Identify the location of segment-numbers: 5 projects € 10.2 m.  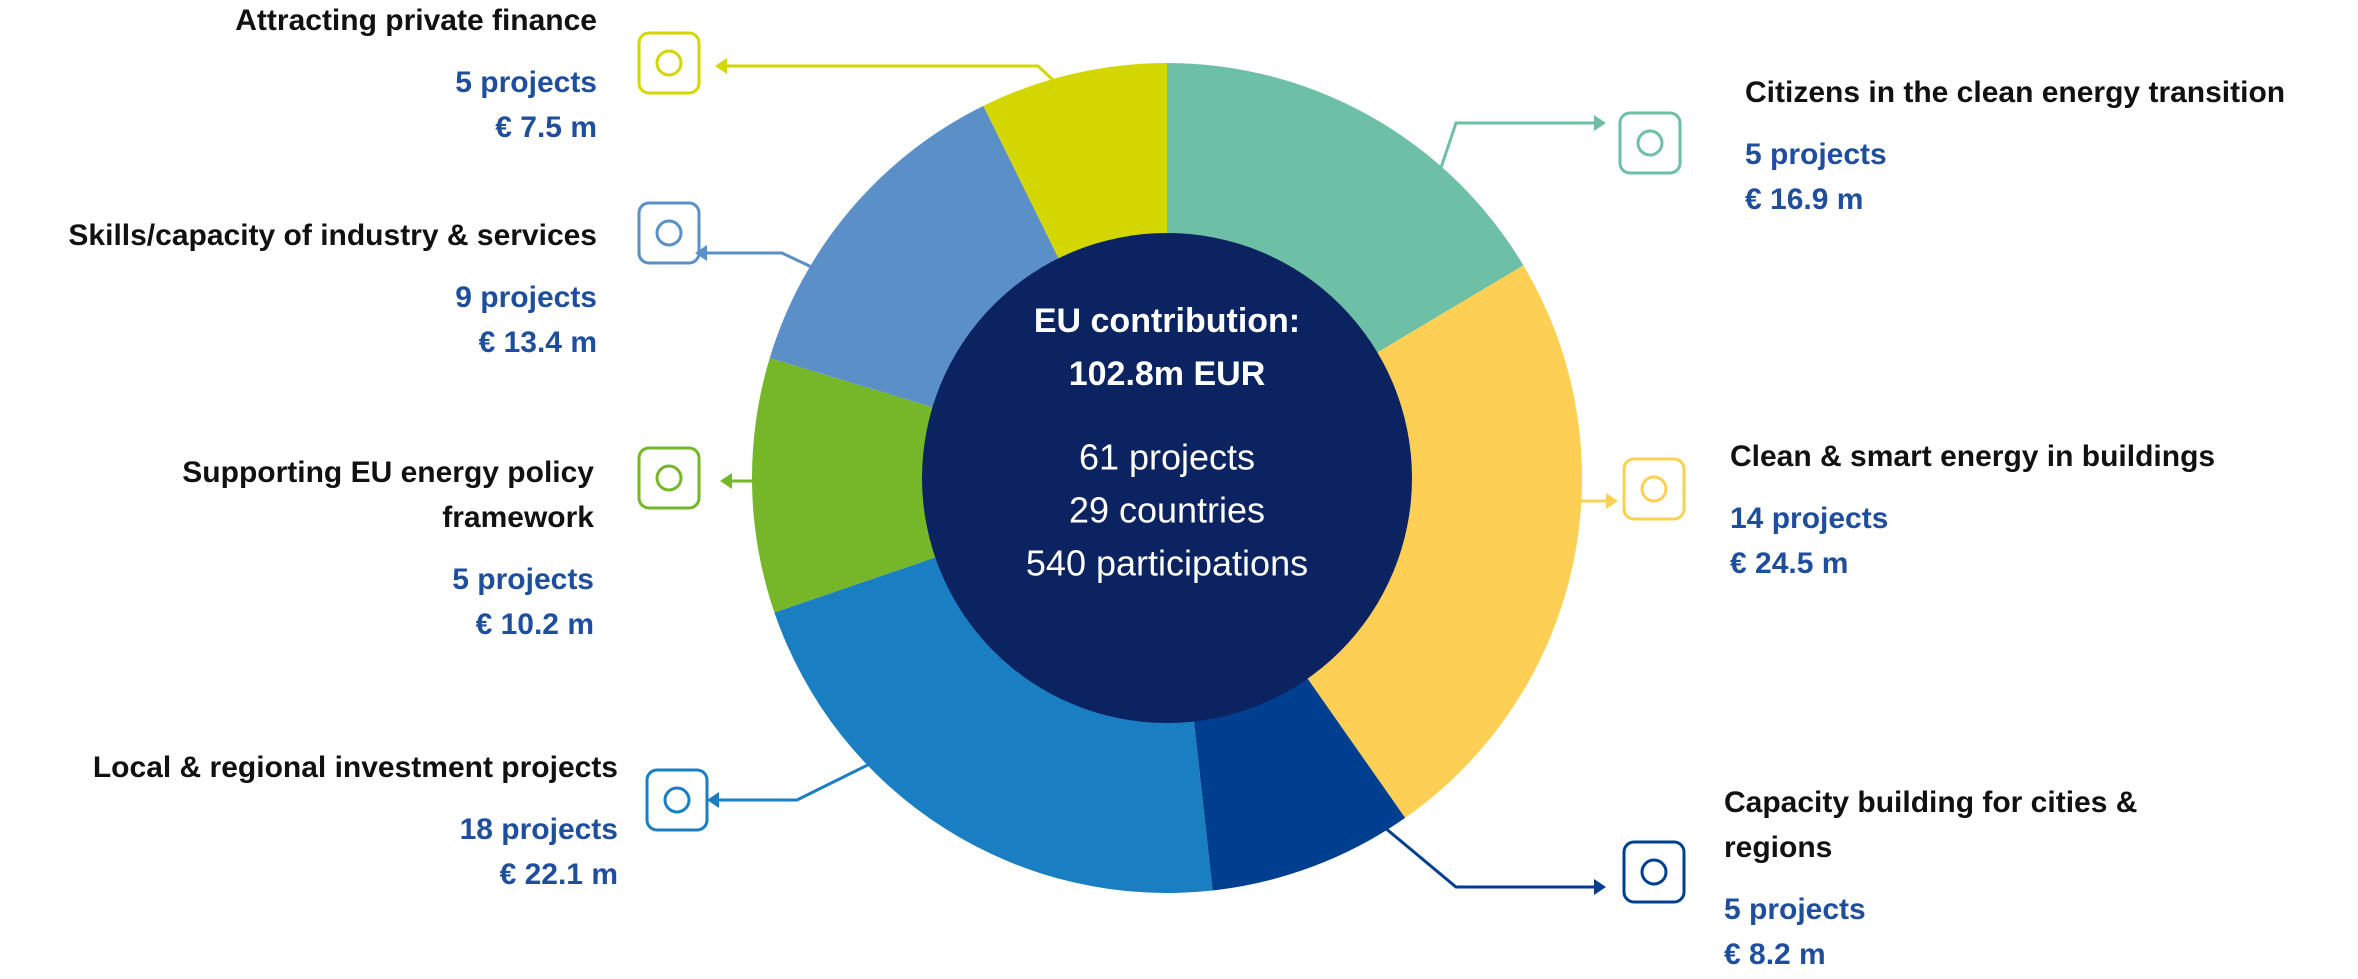
(297, 602).